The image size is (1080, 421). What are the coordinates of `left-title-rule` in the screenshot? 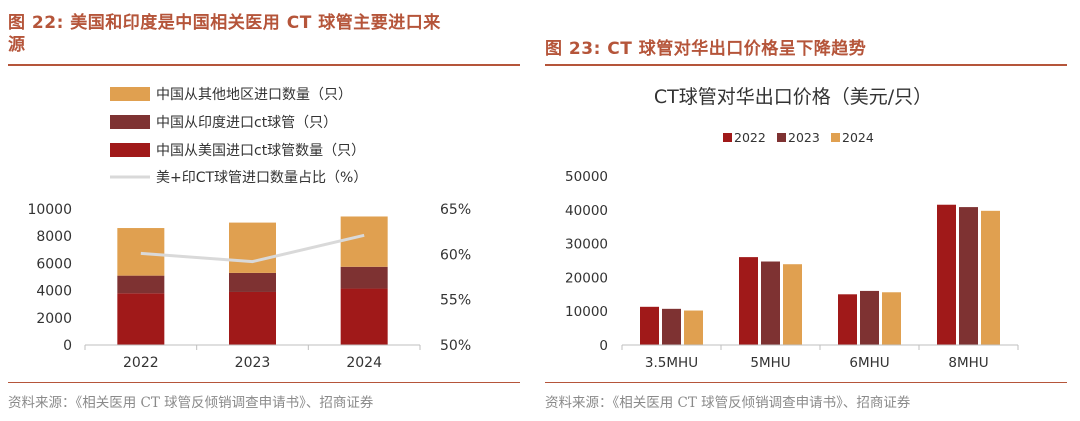 It's located at (264, 65).